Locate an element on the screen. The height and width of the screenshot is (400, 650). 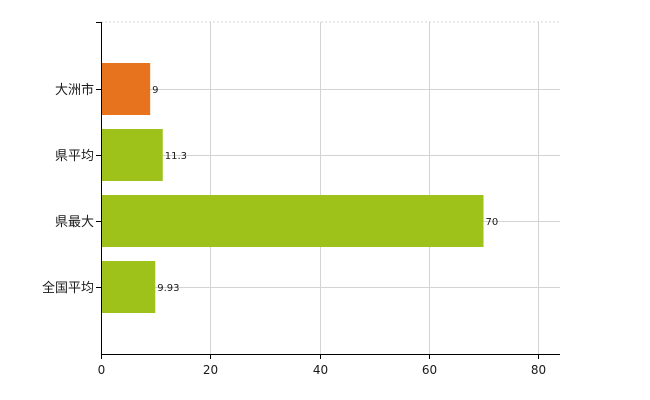
bar-県最大 is located at coordinates (292, 221).